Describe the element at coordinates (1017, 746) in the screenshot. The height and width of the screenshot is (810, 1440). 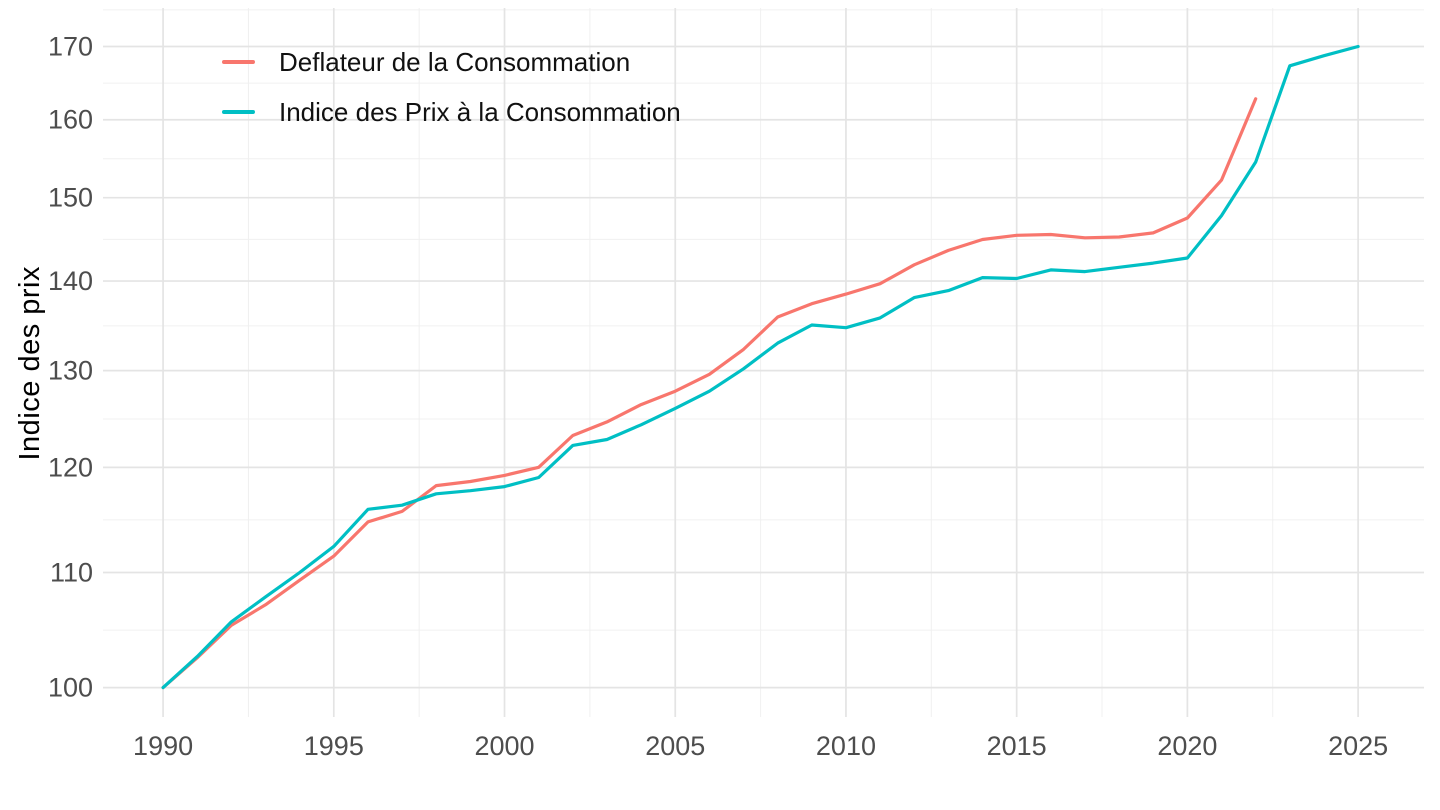
I see `x-tick-label: 2015` at that location.